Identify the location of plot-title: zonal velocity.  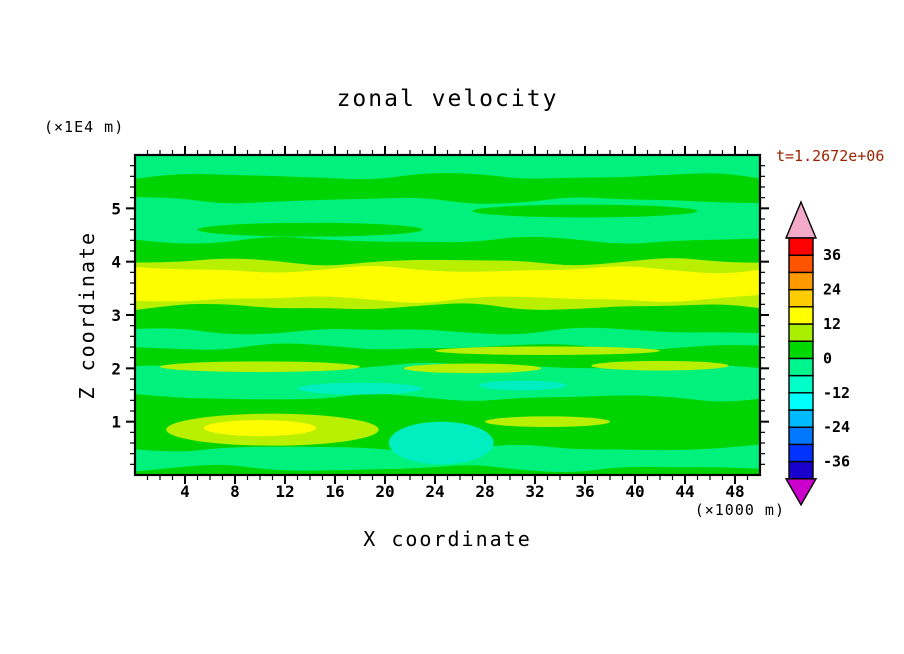
(447, 99).